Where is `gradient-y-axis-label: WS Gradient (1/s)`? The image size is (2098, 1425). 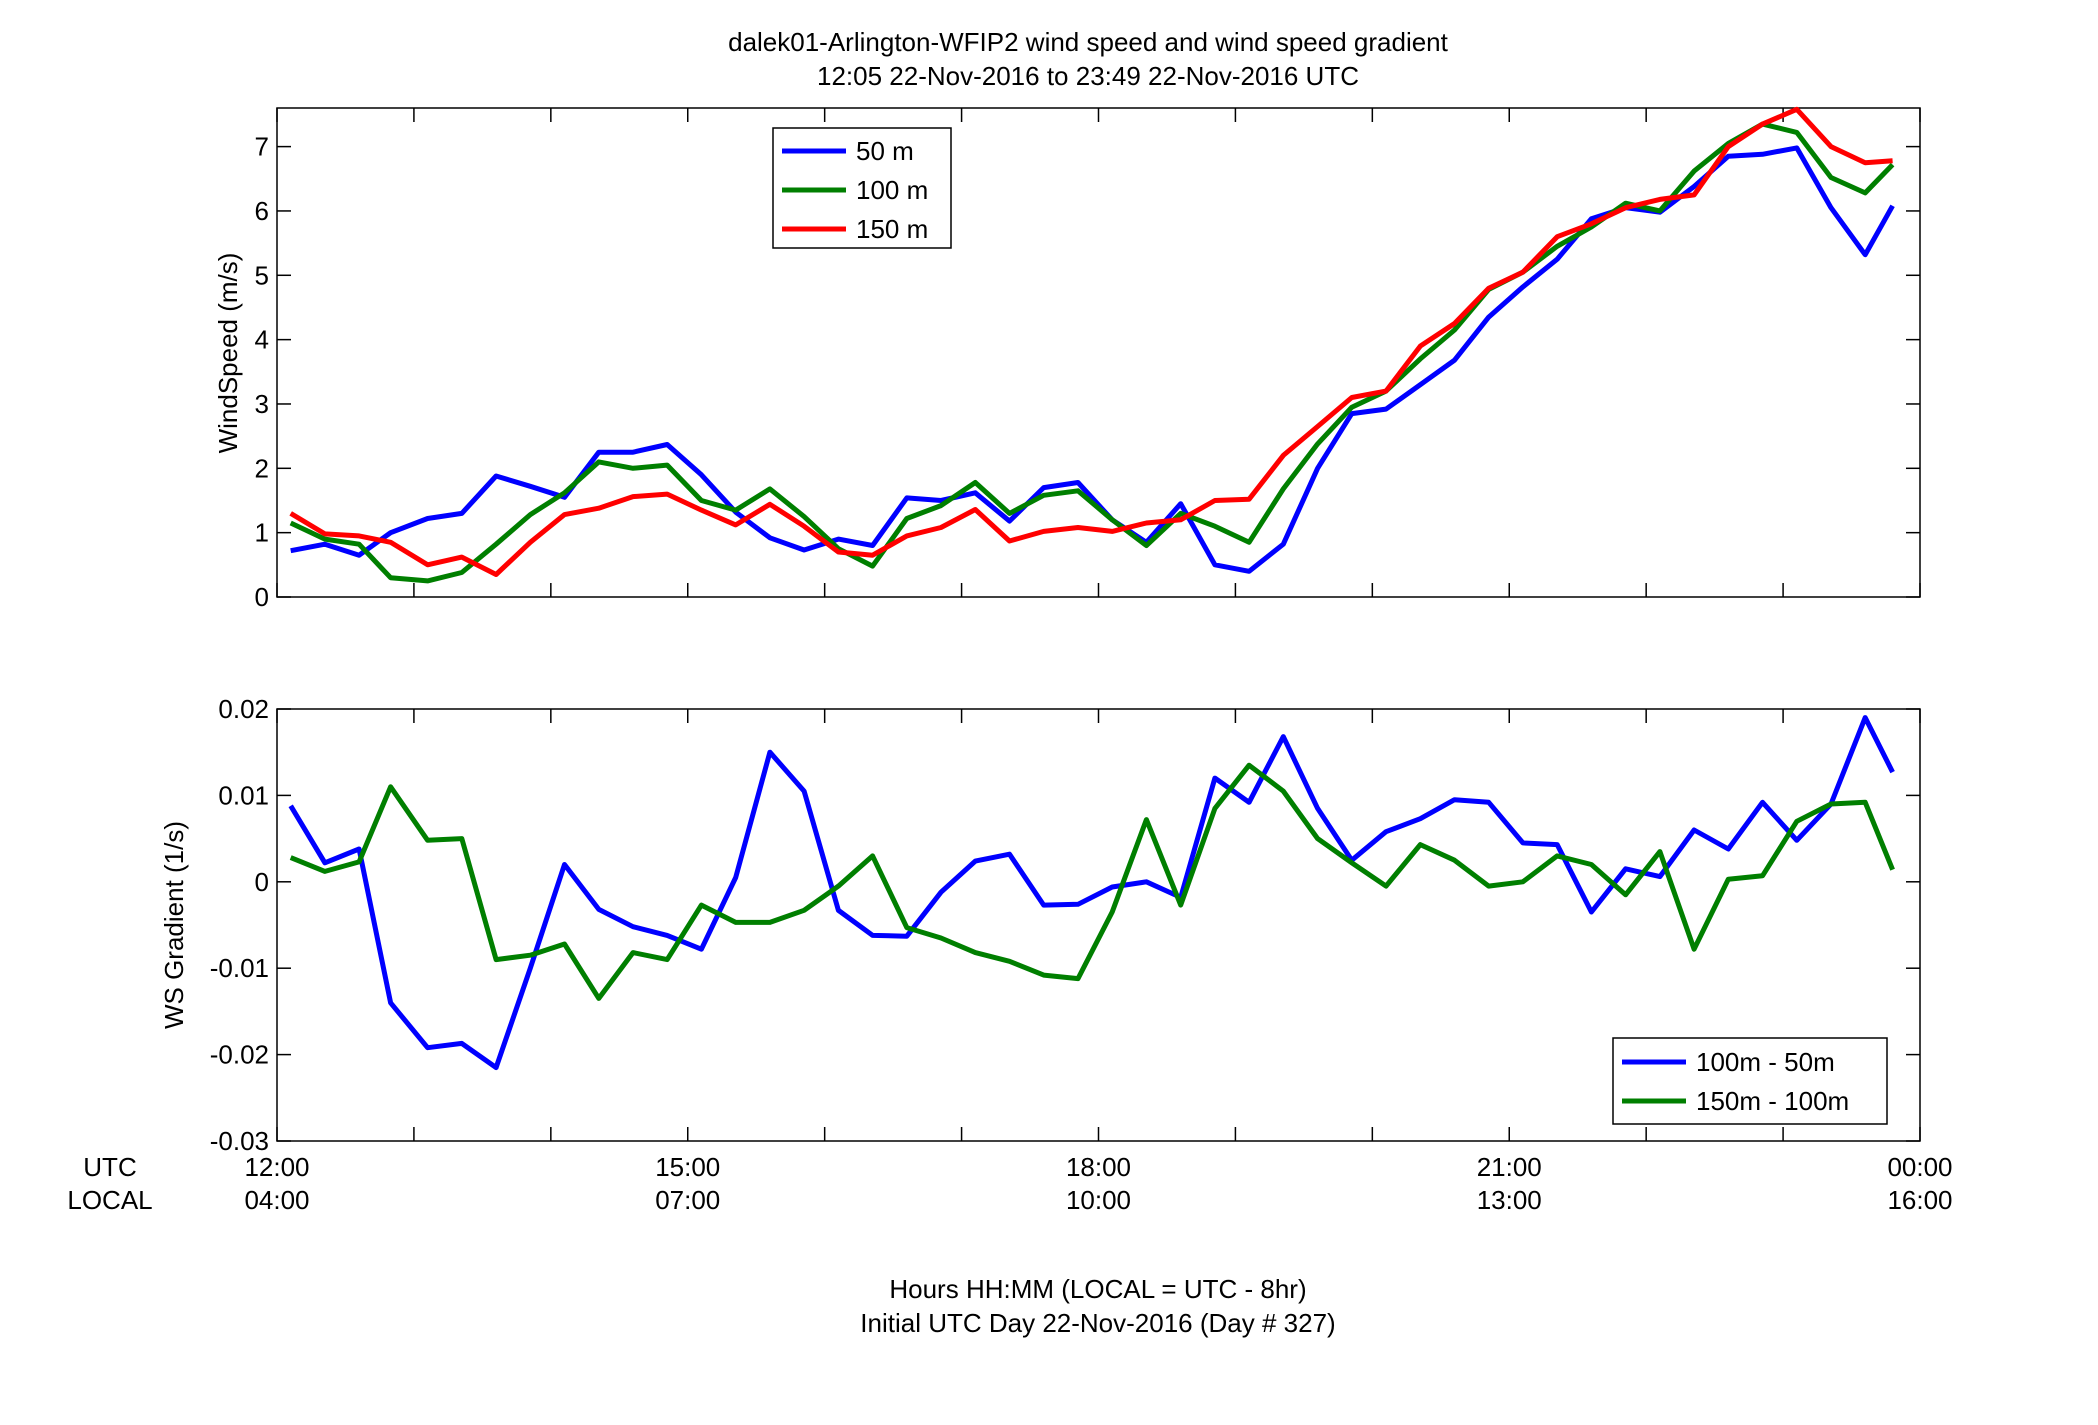 gradient-y-axis-label: WS Gradient (1/s) is located at coordinates (174, 925).